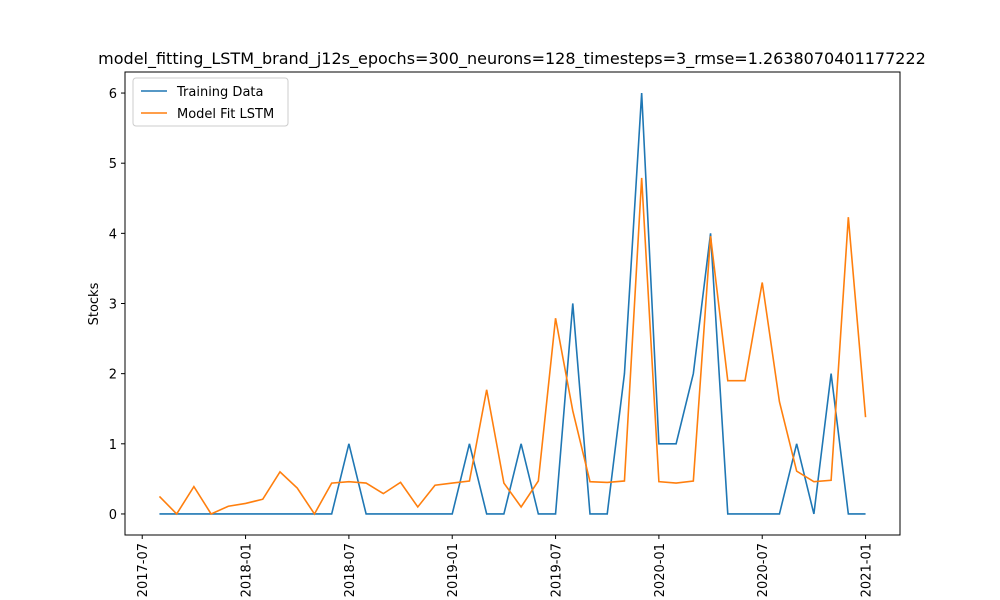 This screenshot has height=600, width=1000. Describe the element at coordinates (557, 570) in the screenshot. I see `x-tick-label: 2019-07` at that location.